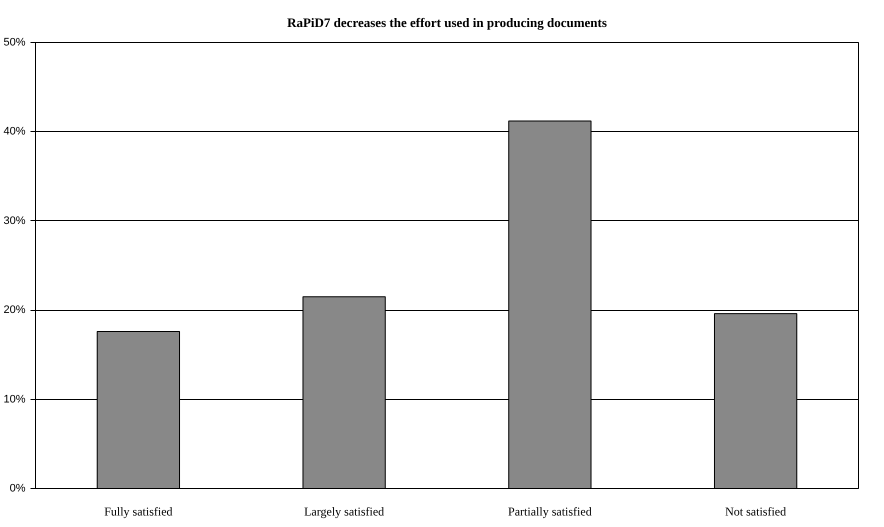  I want to click on x-tick-label: Largely satisfied, so click(344, 511).